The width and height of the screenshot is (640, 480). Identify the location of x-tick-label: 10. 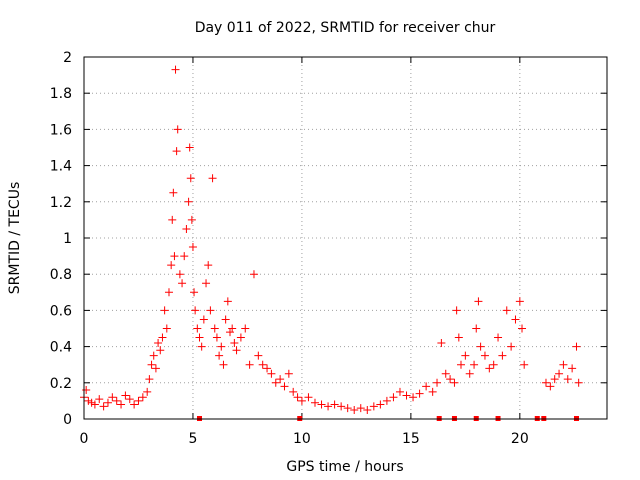
(302, 439).